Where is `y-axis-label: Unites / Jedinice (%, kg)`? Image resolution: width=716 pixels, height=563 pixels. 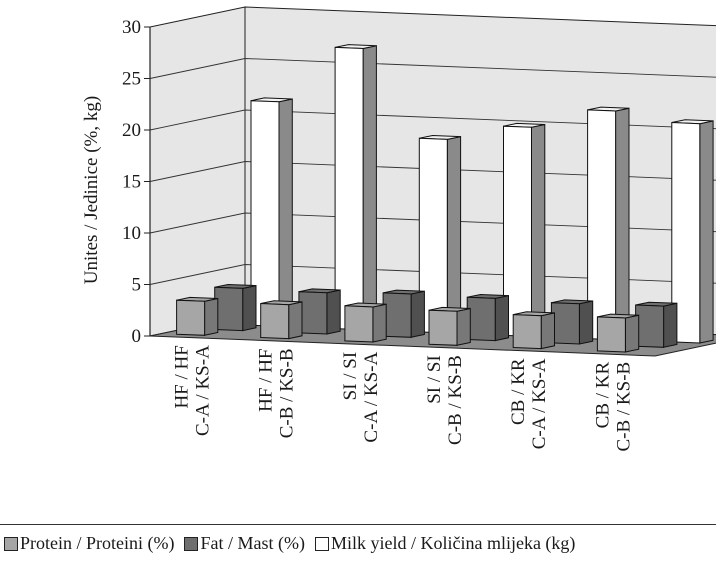 y-axis-label: Unites / Jedinice (%, kg) is located at coordinates (91, 190).